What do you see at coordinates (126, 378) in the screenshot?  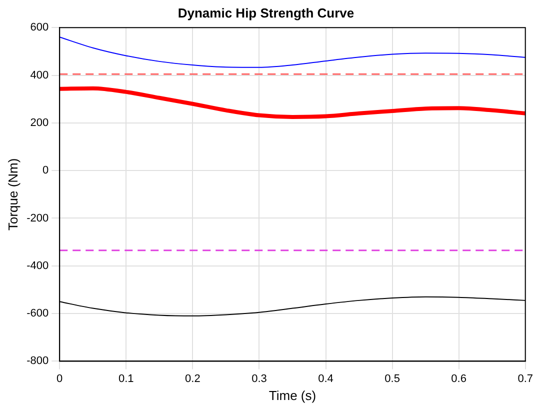 I see `x-tick-label: 0.1` at bounding box center [126, 378].